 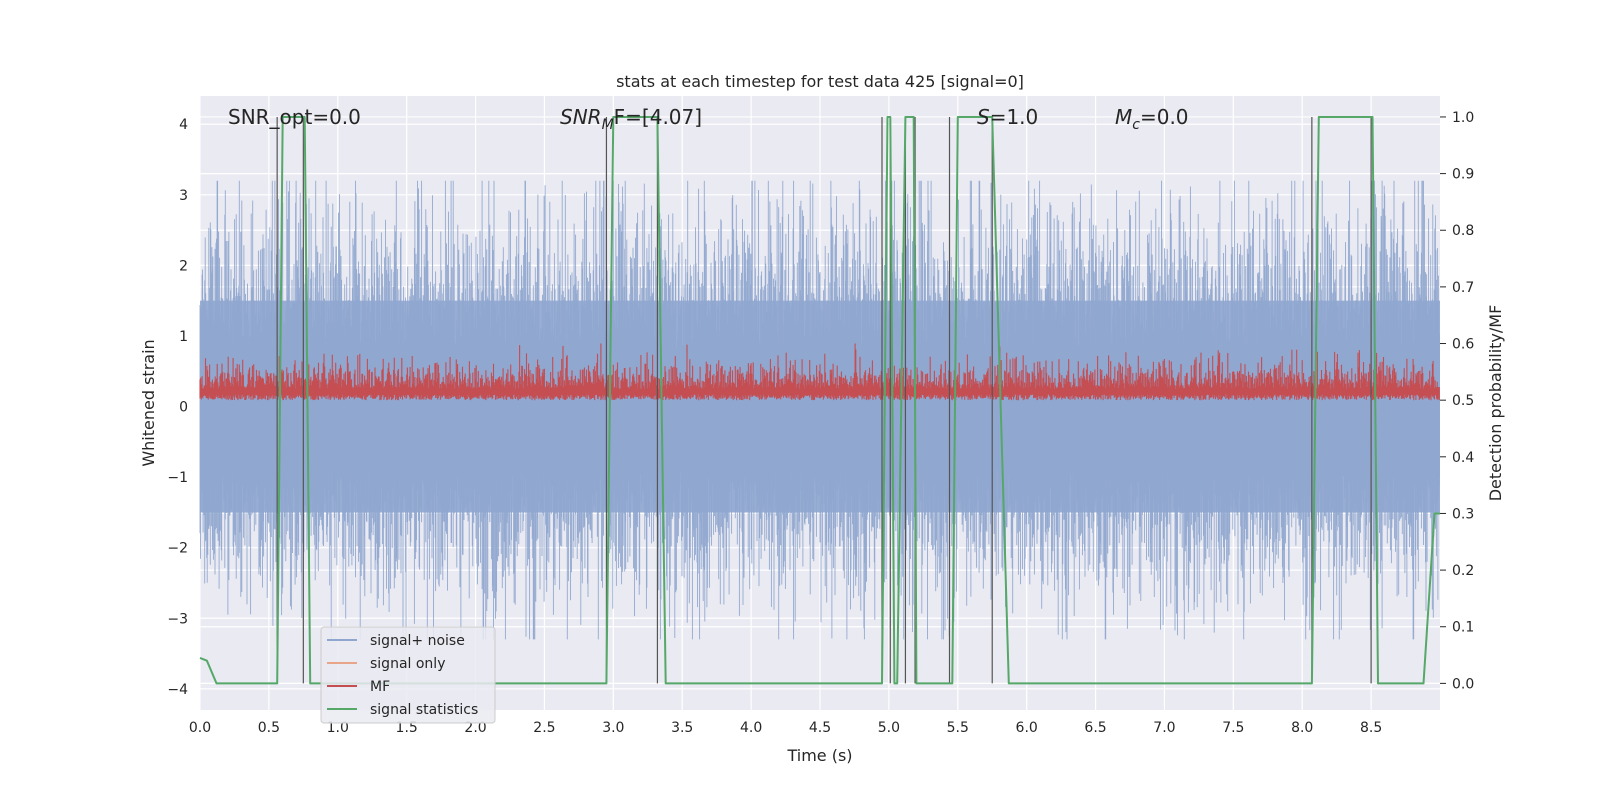 I want to click on y-tick-label: 0, so click(x=183, y=408).